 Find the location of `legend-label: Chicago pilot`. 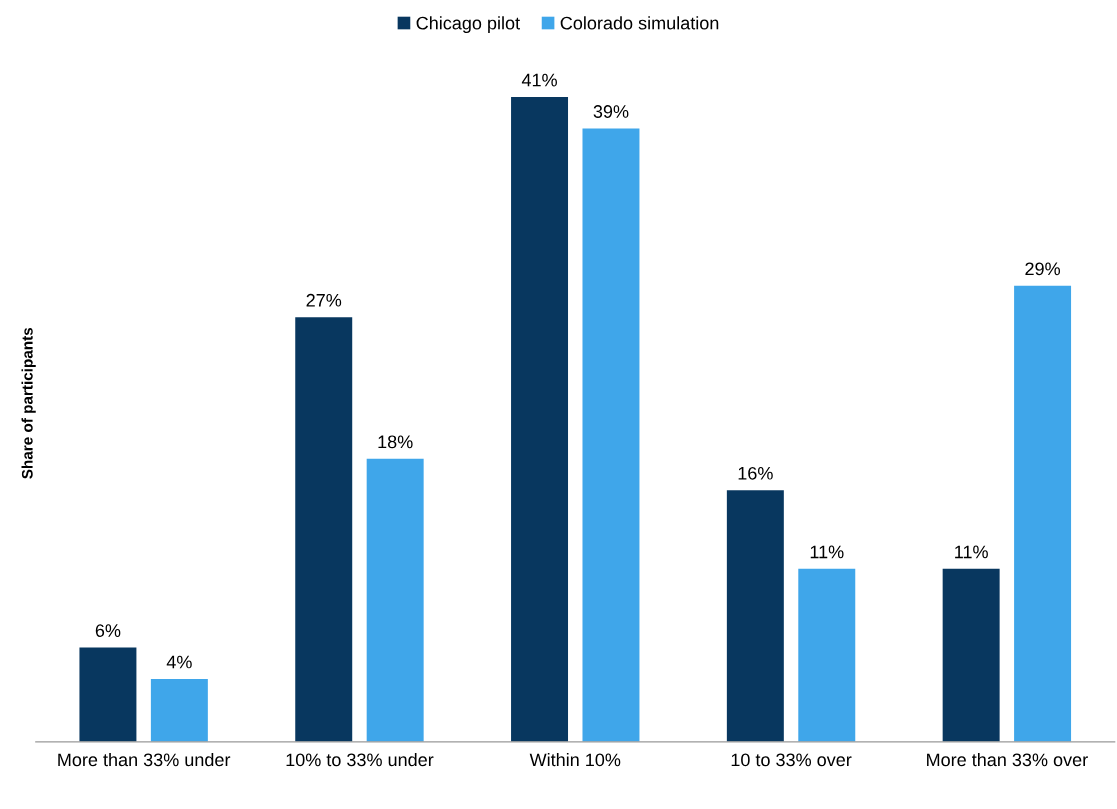

legend-label: Chicago pilot is located at coordinates (468, 25).